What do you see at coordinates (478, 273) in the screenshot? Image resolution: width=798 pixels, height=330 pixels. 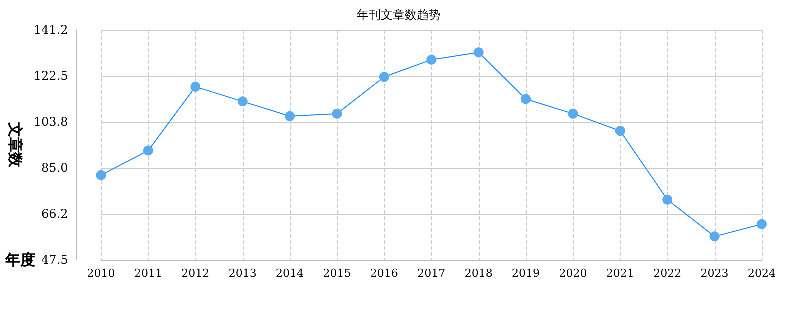 I see `x-tick-label: 2018` at bounding box center [478, 273].